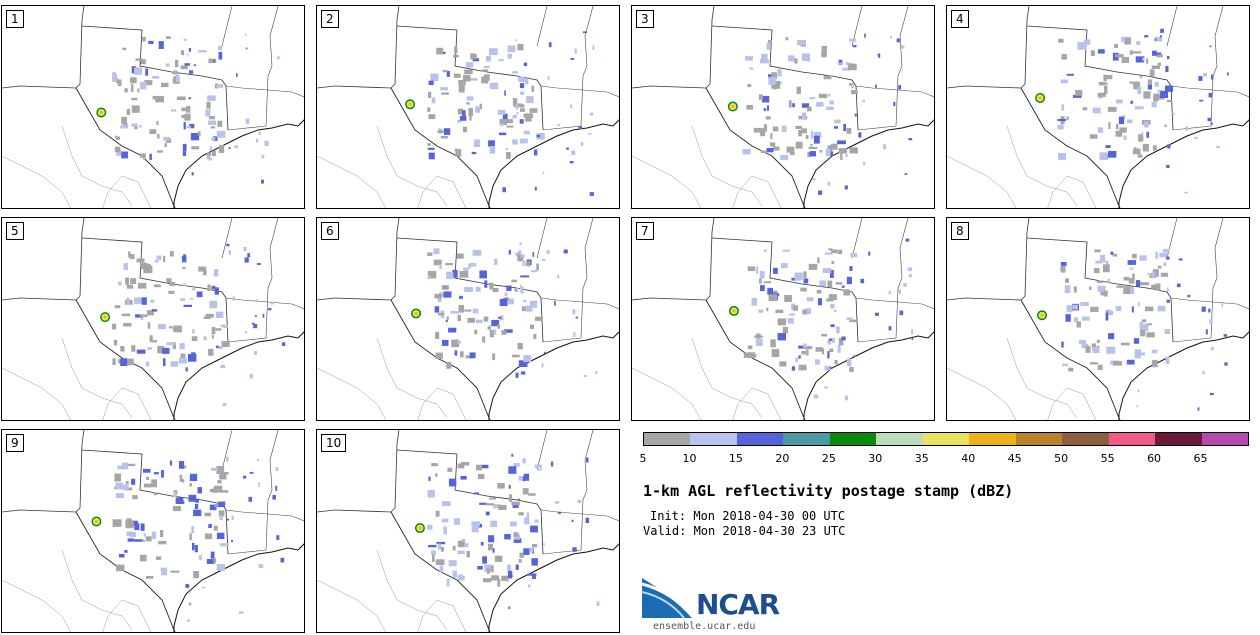 Image resolution: width=1260 pixels, height=635 pixels. Describe the element at coordinates (738, 604) in the screenshot. I see `ncar-logo-text: NCAR` at that location.